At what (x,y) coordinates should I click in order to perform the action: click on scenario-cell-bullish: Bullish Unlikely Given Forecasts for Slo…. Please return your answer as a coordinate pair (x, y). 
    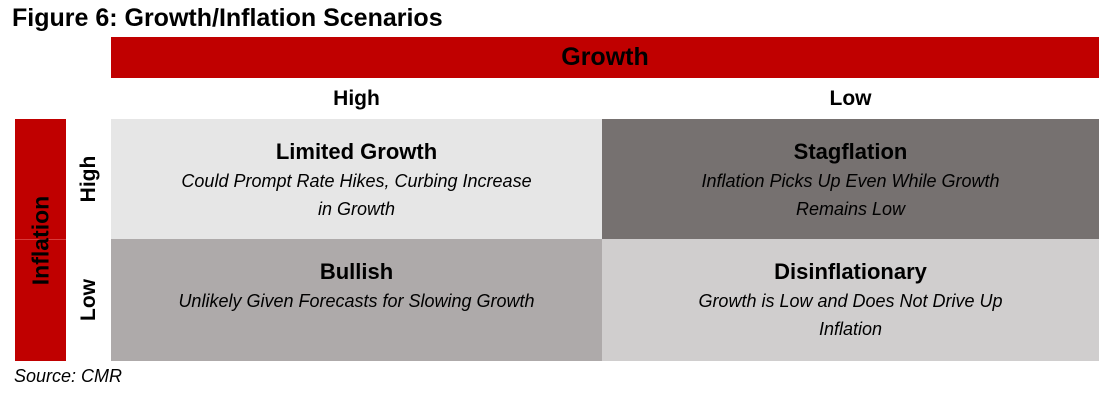
    Looking at the image, I should click on (356, 300).